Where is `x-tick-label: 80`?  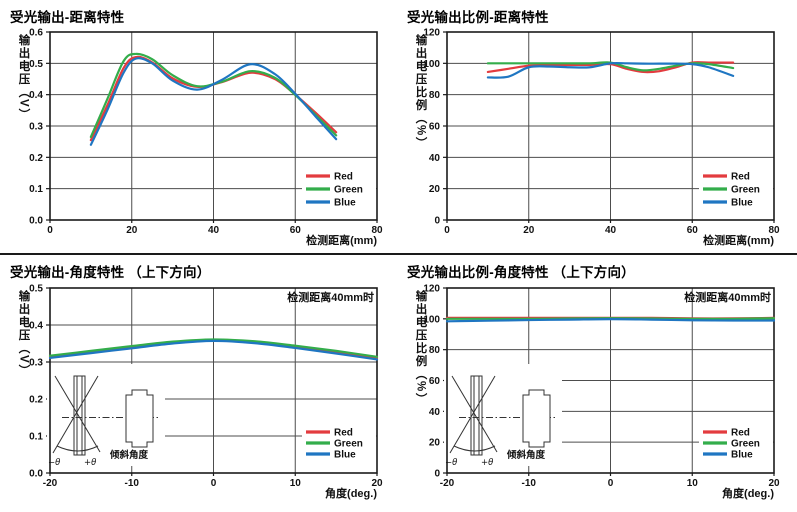 x-tick-label: 80 is located at coordinates (377, 230).